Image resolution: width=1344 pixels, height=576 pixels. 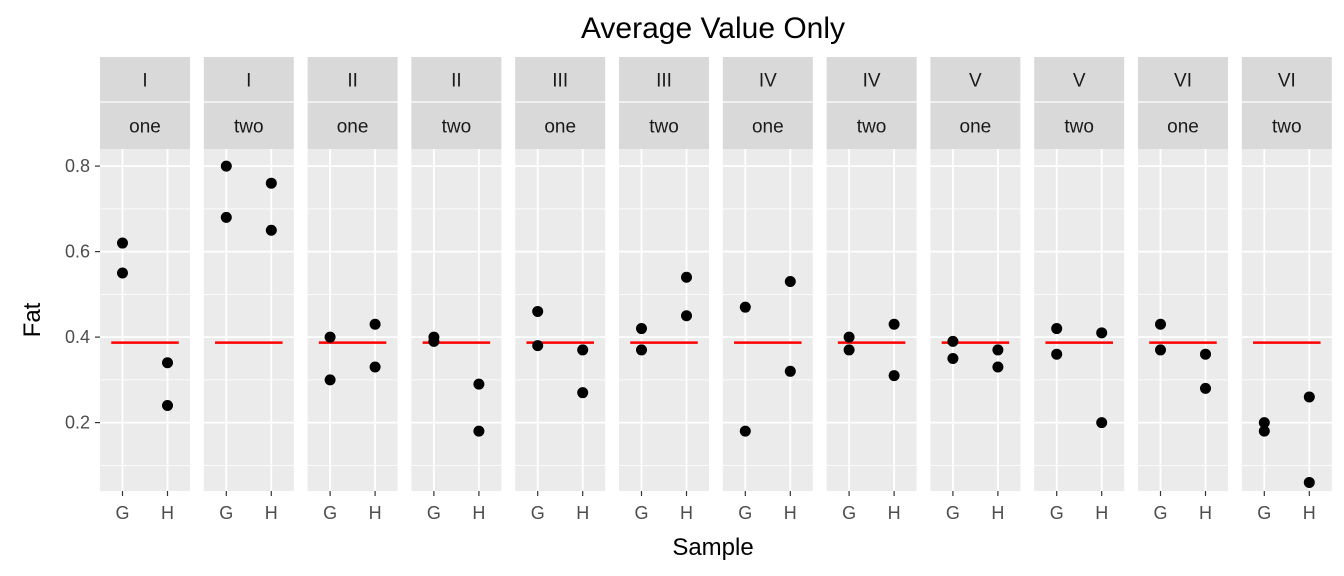 What do you see at coordinates (664, 81) in the screenshot?
I see `strip-label-row1: III` at bounding box center [664, 81].